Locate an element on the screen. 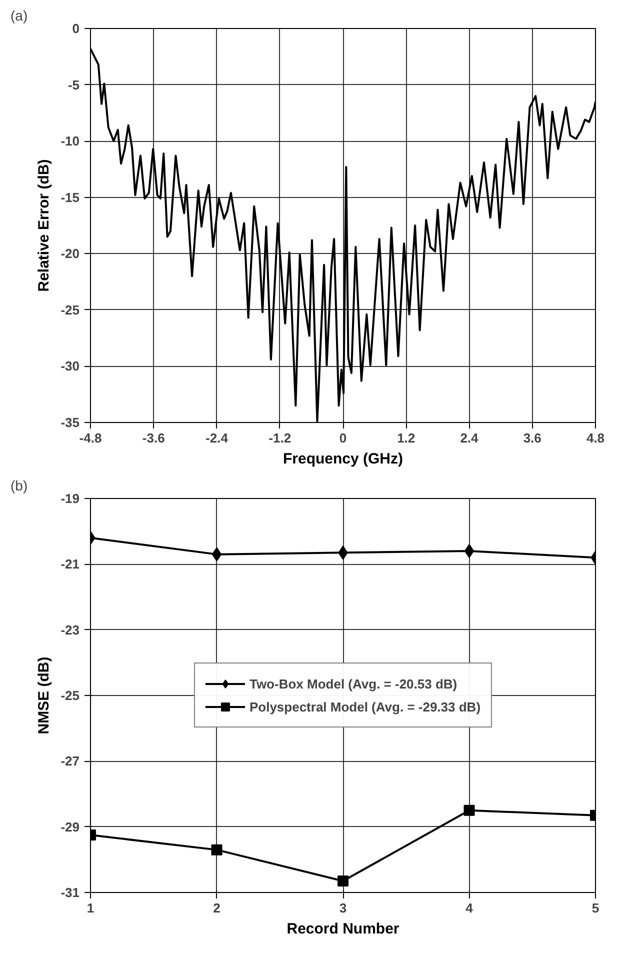  y-tick-label: -19 is located at coordinates (70, 498).